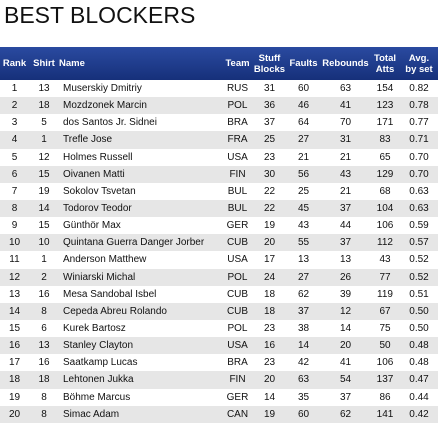 Image resolution: width=438 pixels, height=426 pixels. What do you see at coordinates (345, 174) in the screenshot?
I see `rebounds-cell: 43` at bounding box center [345, 174].